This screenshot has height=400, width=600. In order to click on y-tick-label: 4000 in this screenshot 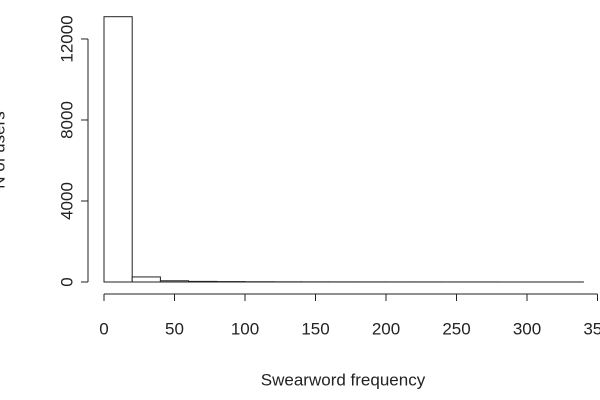, I will do `click(66, 201)`.